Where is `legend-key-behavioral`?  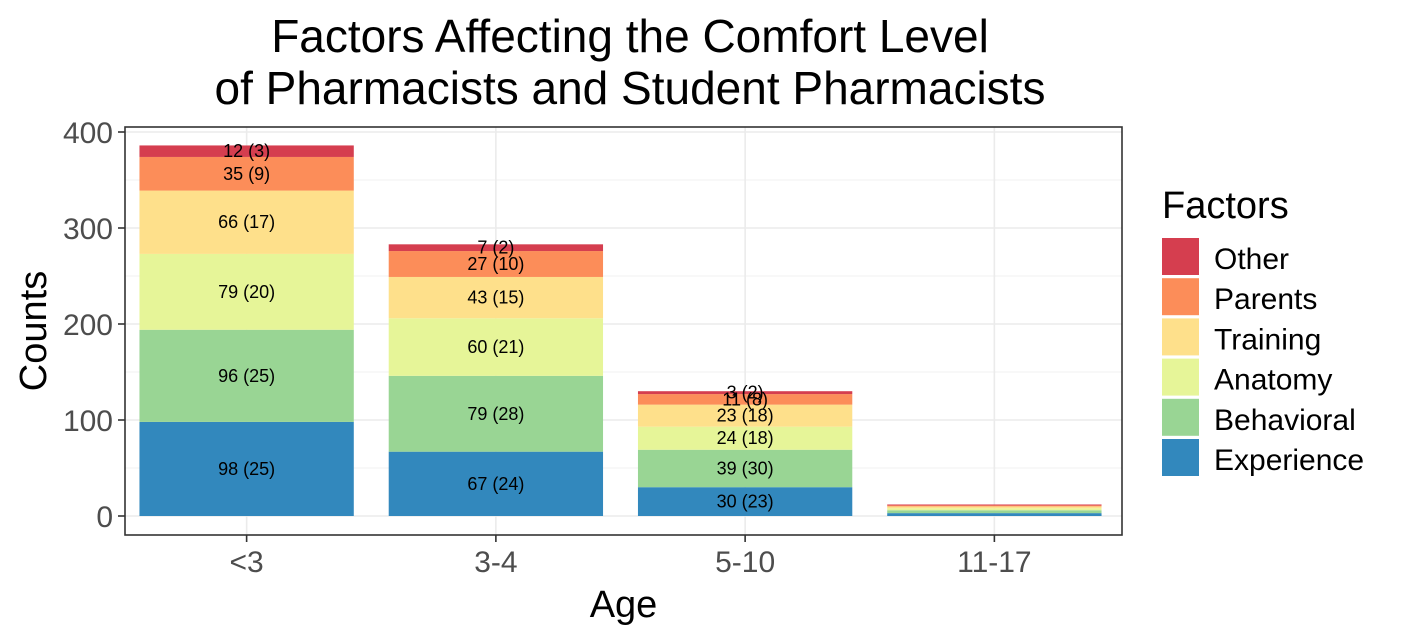
legend-key-behavioral is located at coordinates (1180, 417).